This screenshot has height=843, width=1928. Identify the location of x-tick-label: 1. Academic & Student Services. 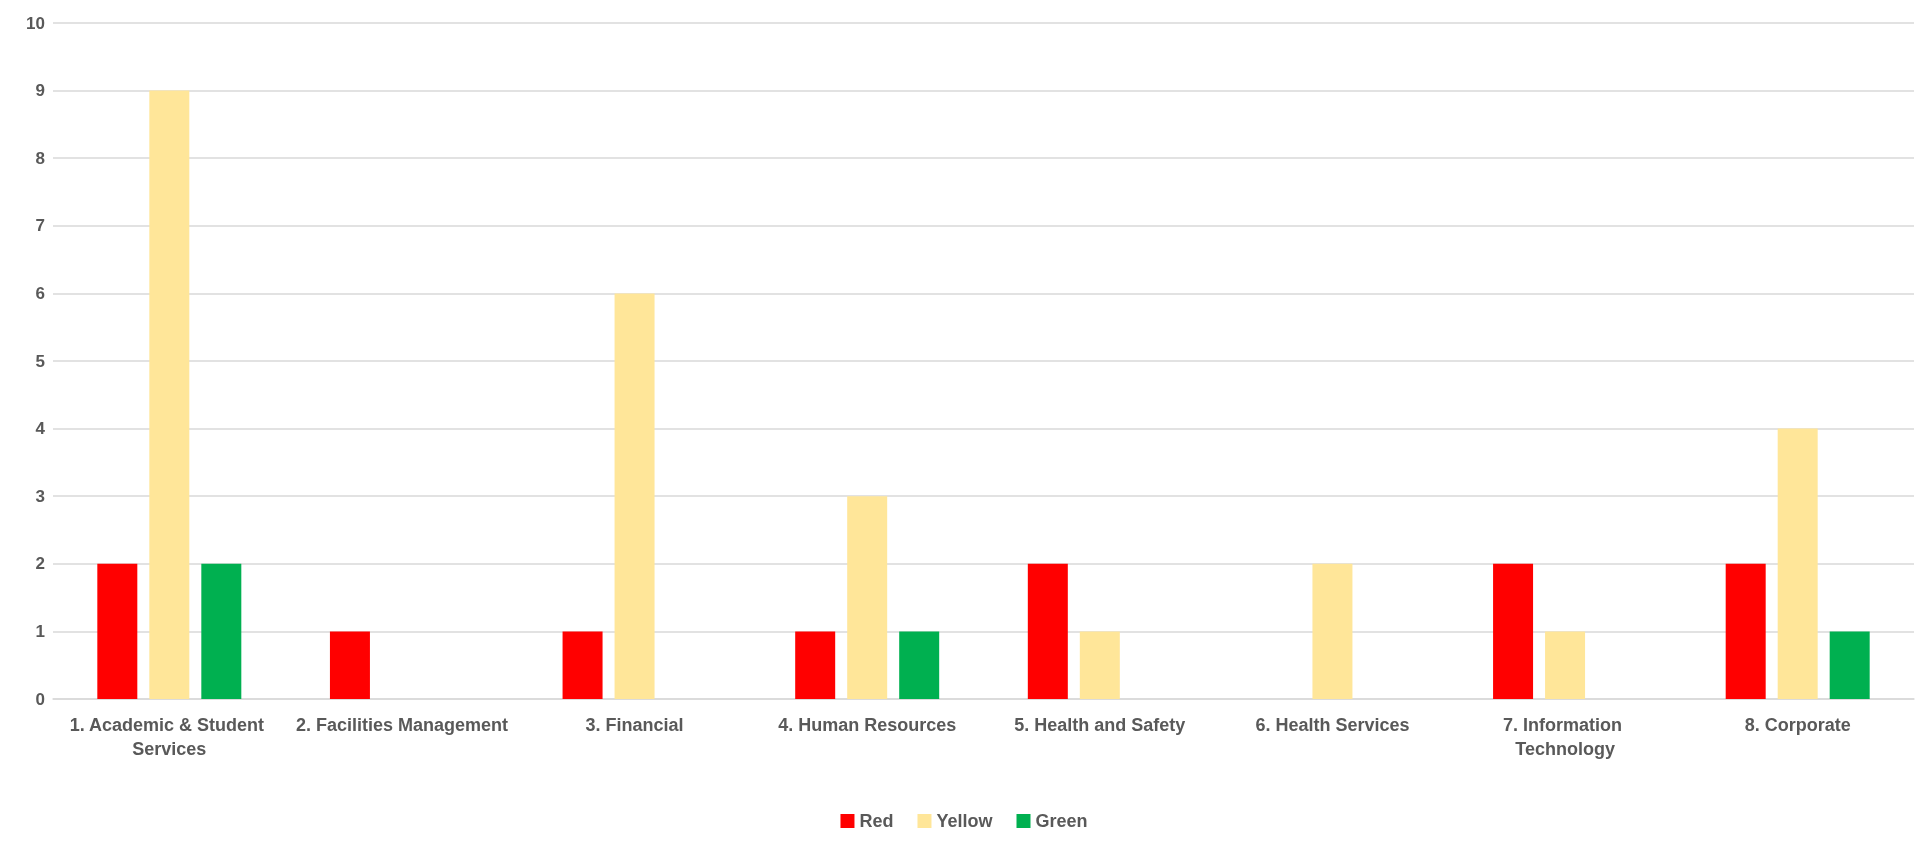
(169, 737).